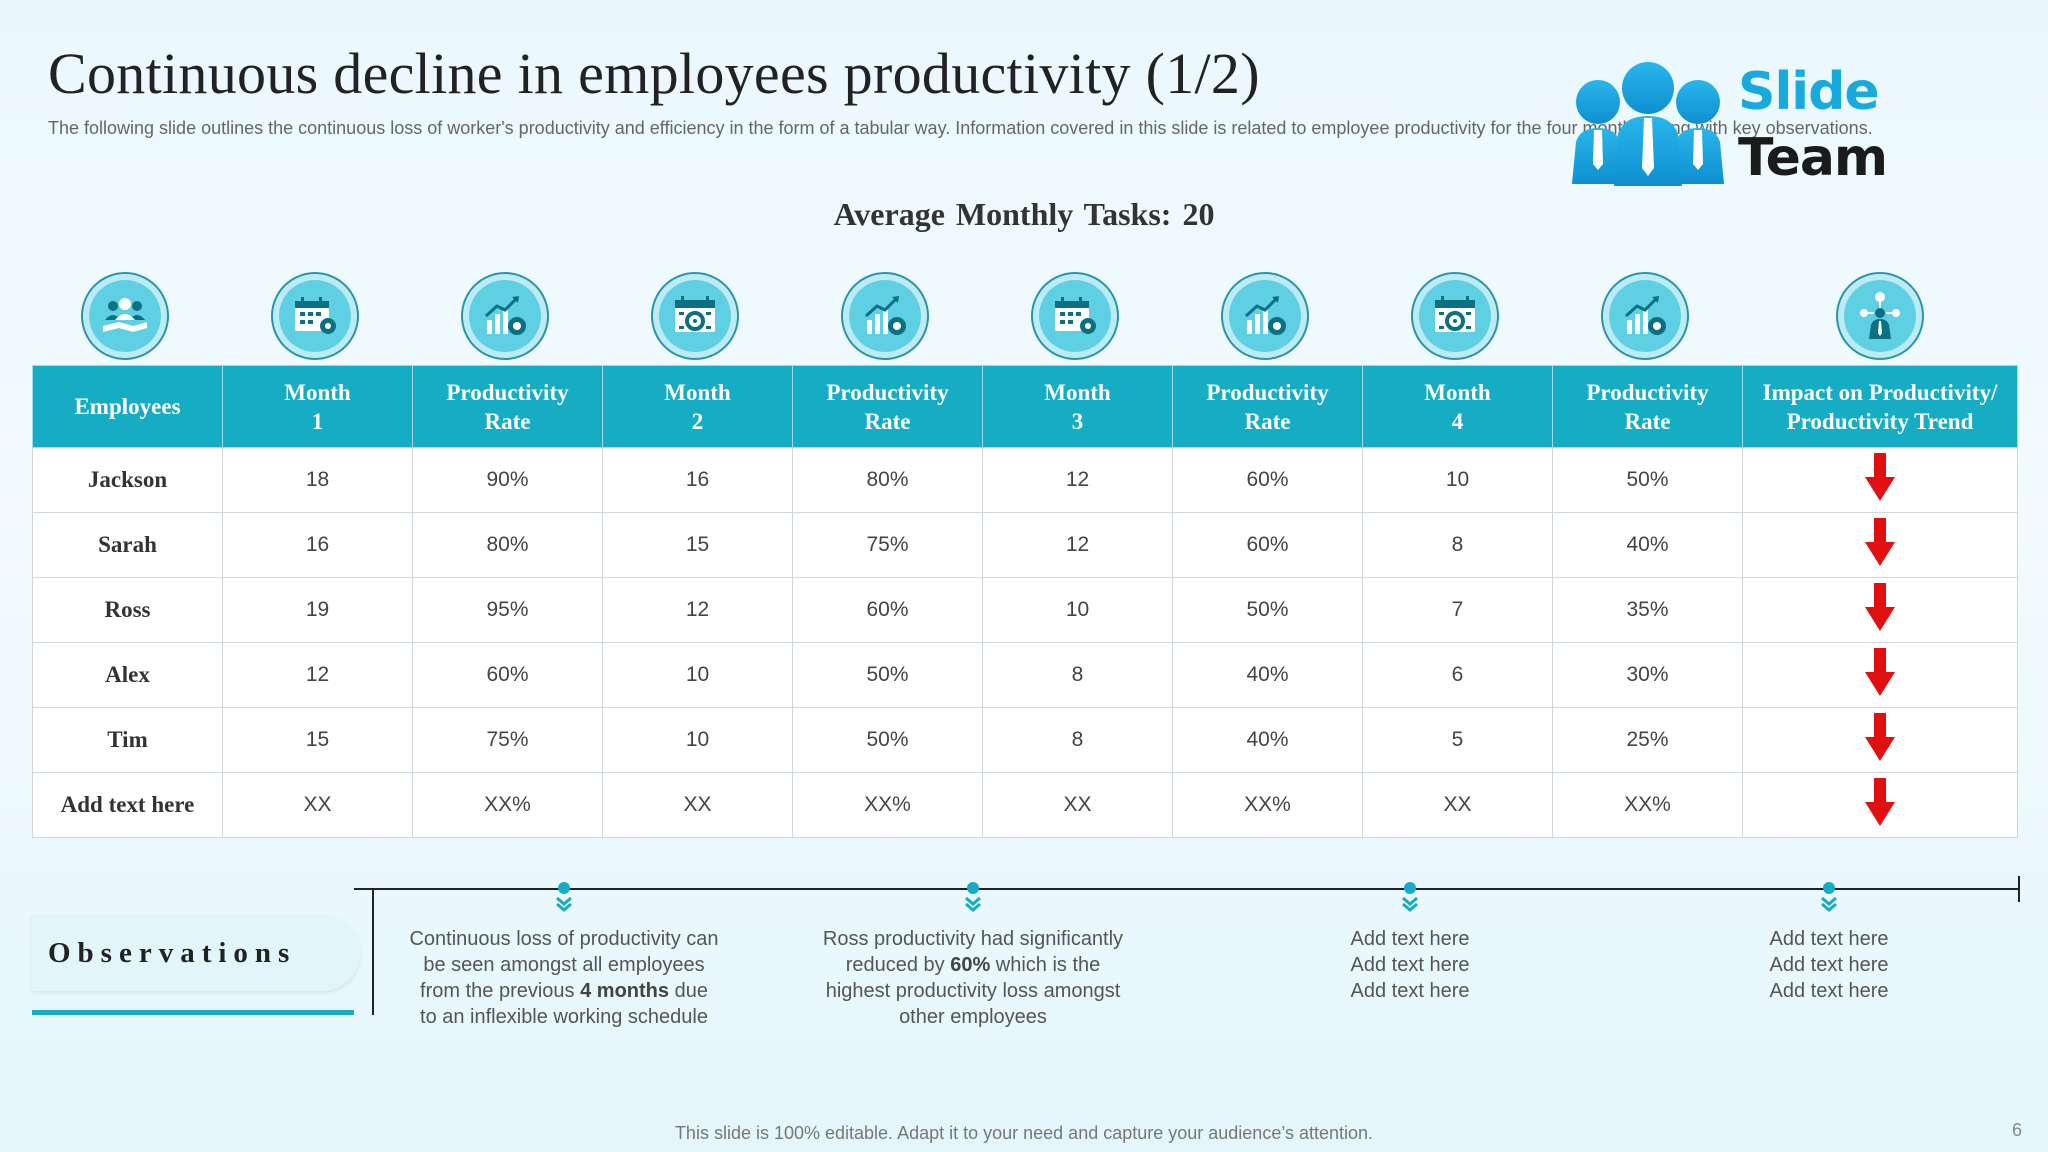 The width and height of the screenshot is (2048, 1152). What do you see at coordinates (1457, 740) in the screenshot?
I see `table-cell: 5` at bounding box center [1457, 740].